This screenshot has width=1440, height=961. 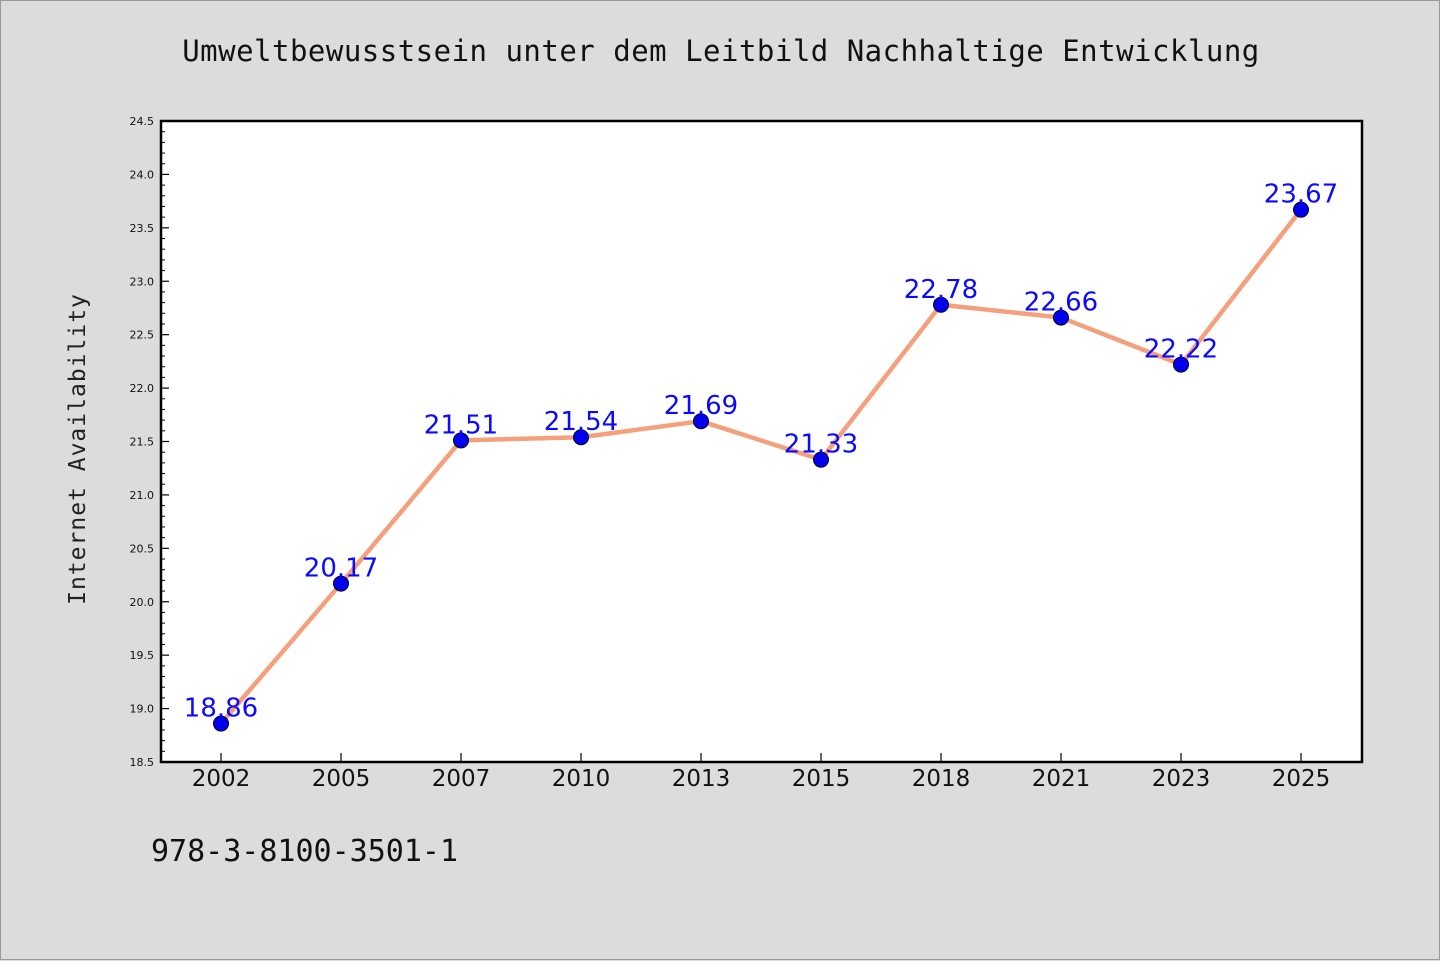 I want to click on data-label: 21.51, so click(x=461, y=425).